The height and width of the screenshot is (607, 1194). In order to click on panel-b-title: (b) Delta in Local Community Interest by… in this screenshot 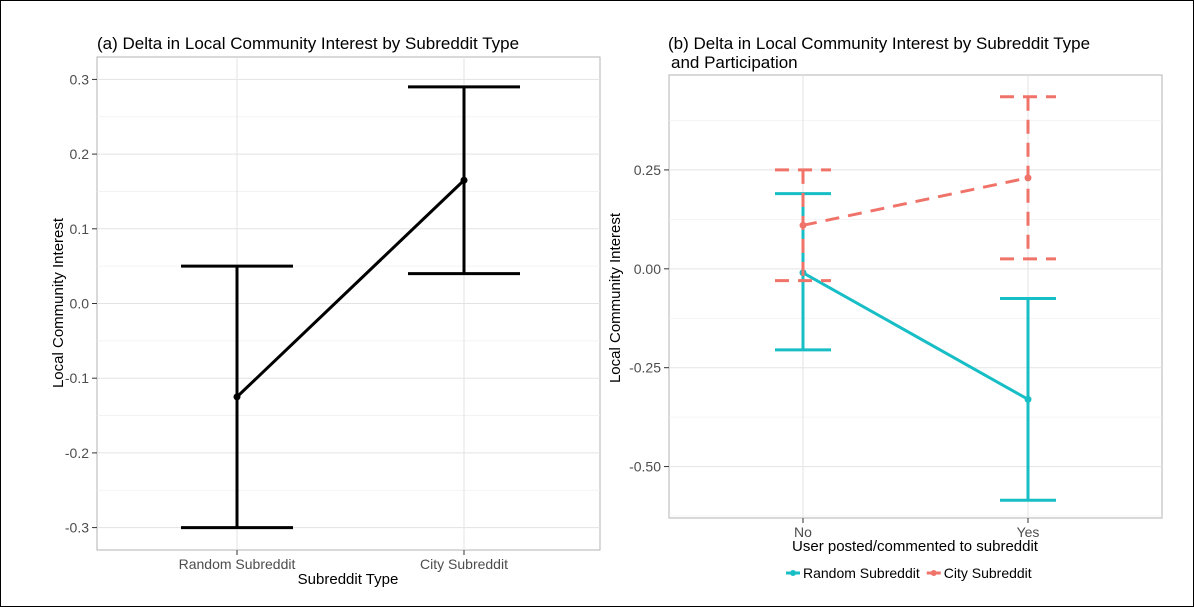, I will do `click(879, 43)`.